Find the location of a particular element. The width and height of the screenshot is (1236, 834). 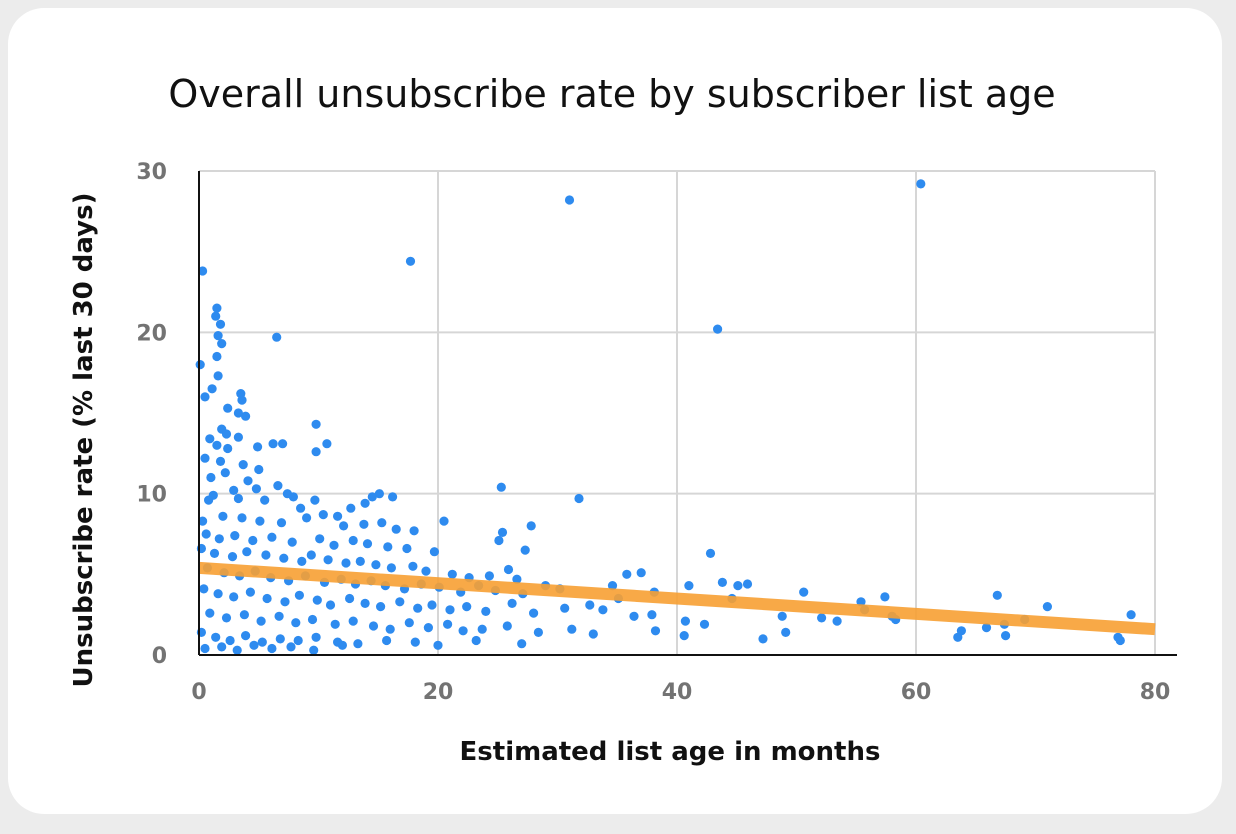

y-tick-label: 10 is located at coordinates (151, 495).